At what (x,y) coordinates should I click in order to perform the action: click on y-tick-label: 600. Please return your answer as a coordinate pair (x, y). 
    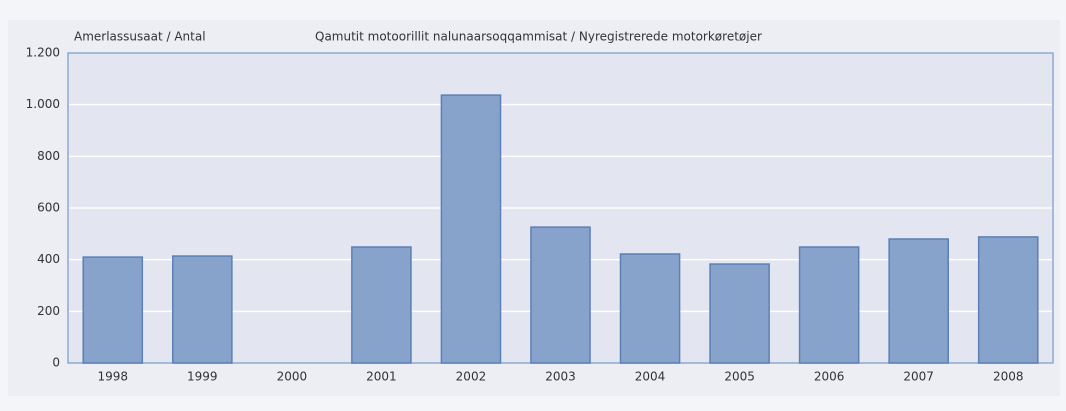
    Looking at the image, I should click on (48, 208).